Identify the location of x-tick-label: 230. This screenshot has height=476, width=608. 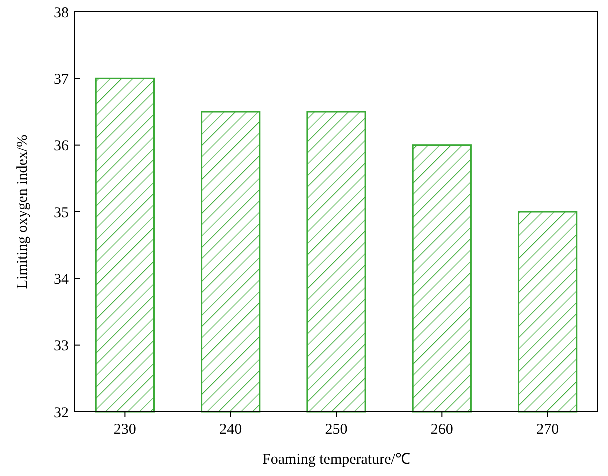
(125, 430).